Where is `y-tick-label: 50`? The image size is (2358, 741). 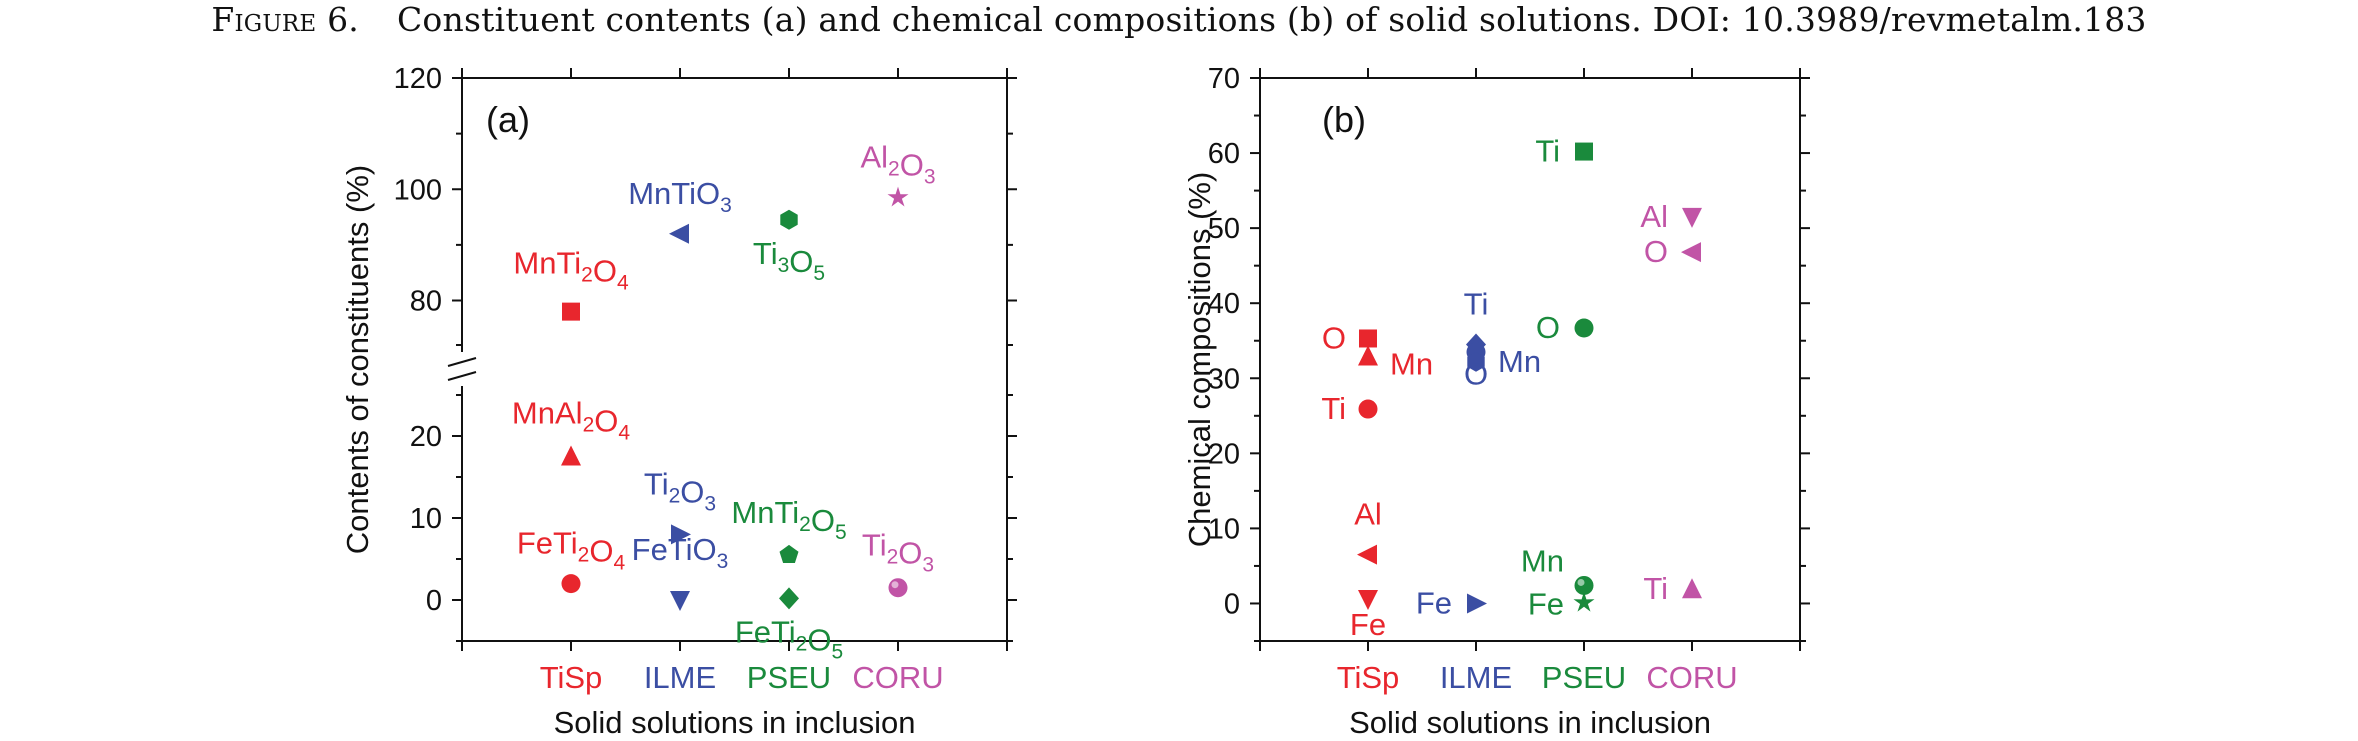 y-tick-label: 50 is located at coordinates (1224, 229).